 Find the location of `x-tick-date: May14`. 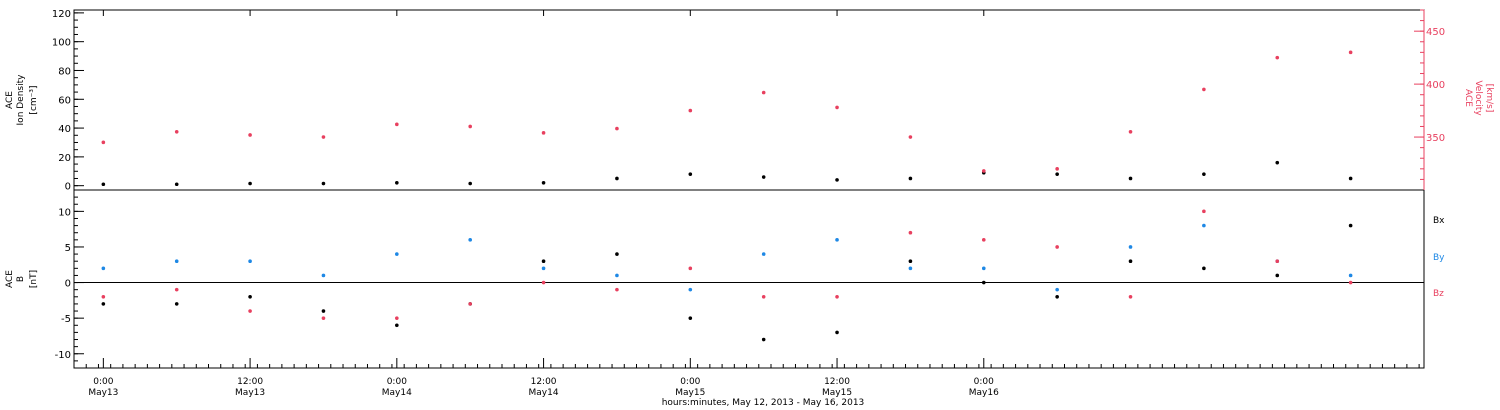

x-tick-date: May14 is located at coordinates (397, 393).